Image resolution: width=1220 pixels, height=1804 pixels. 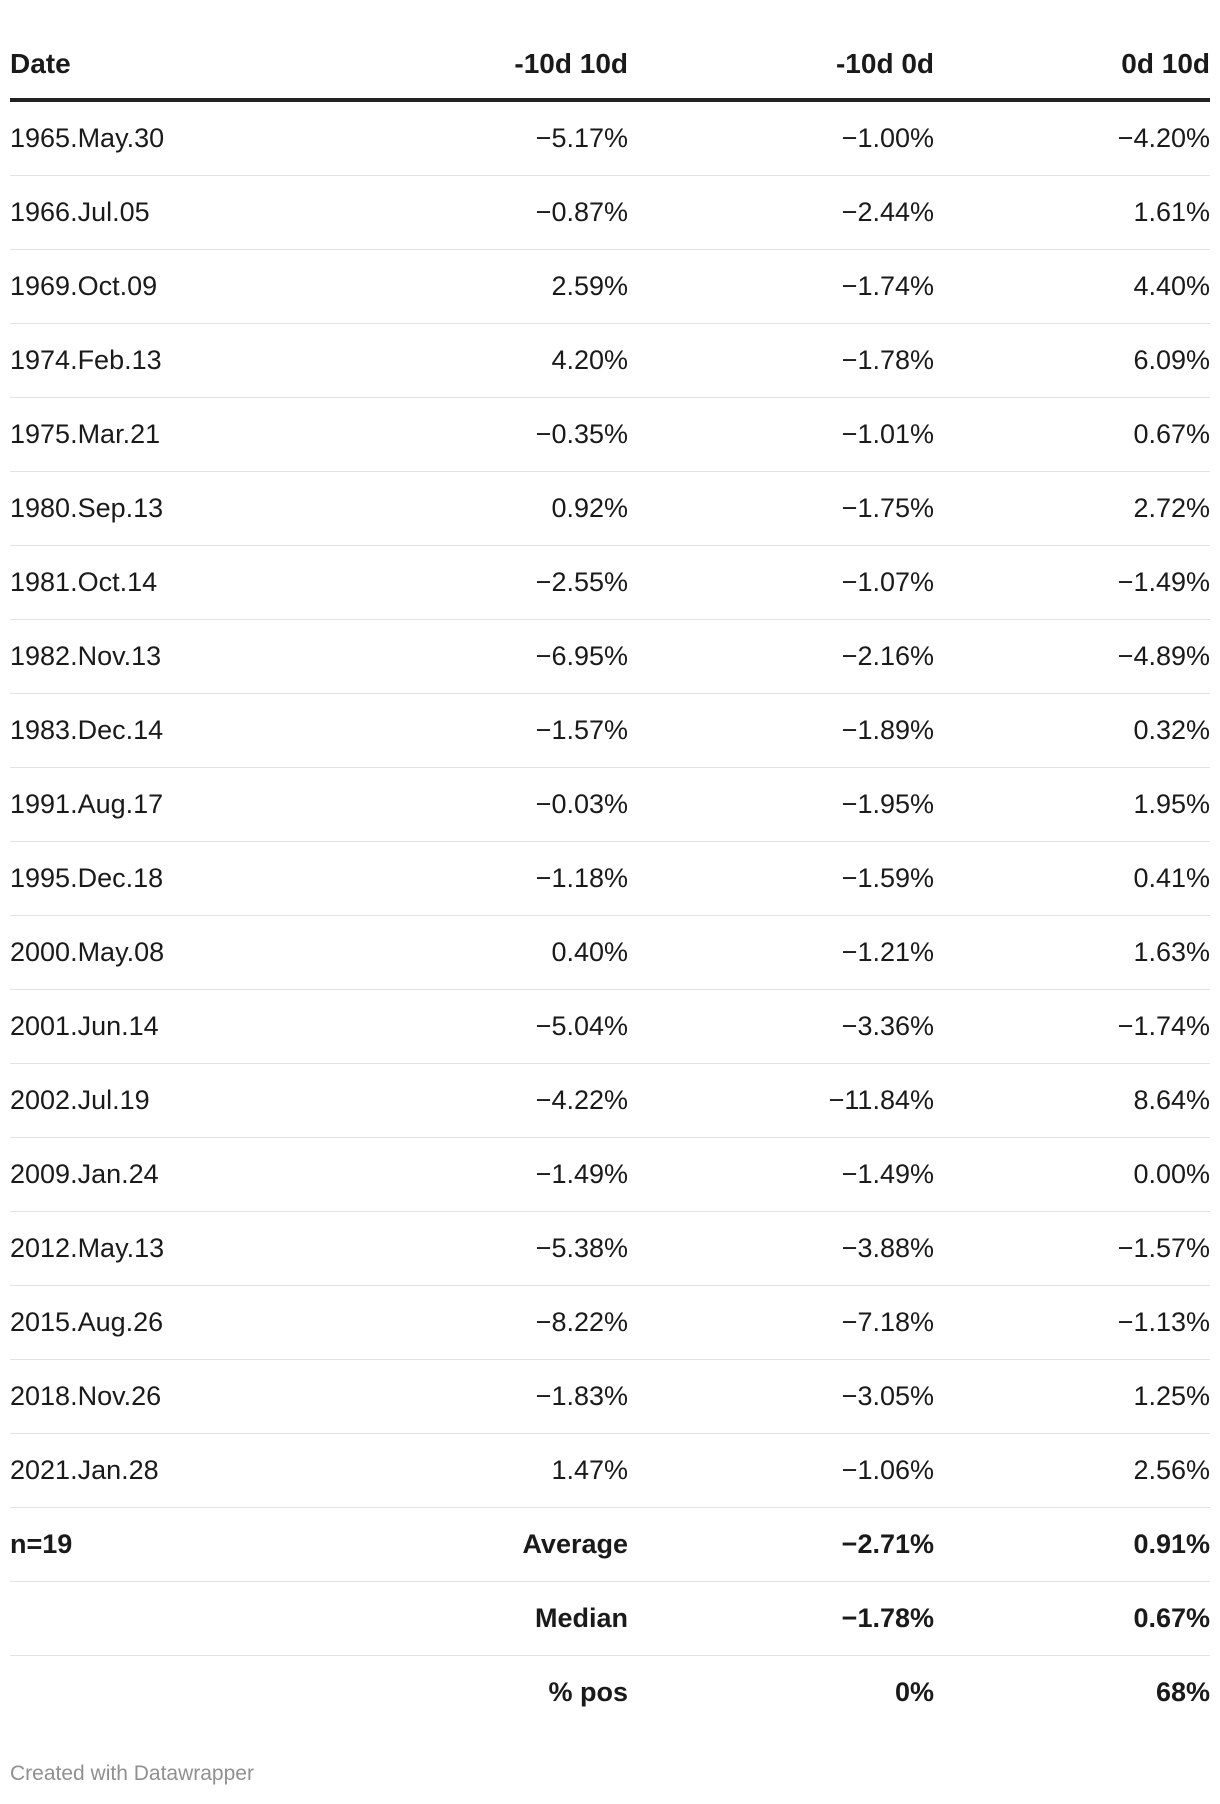 I want to click on minus10d-0d-cell: −3.88%, so click(x=781, y=1248).